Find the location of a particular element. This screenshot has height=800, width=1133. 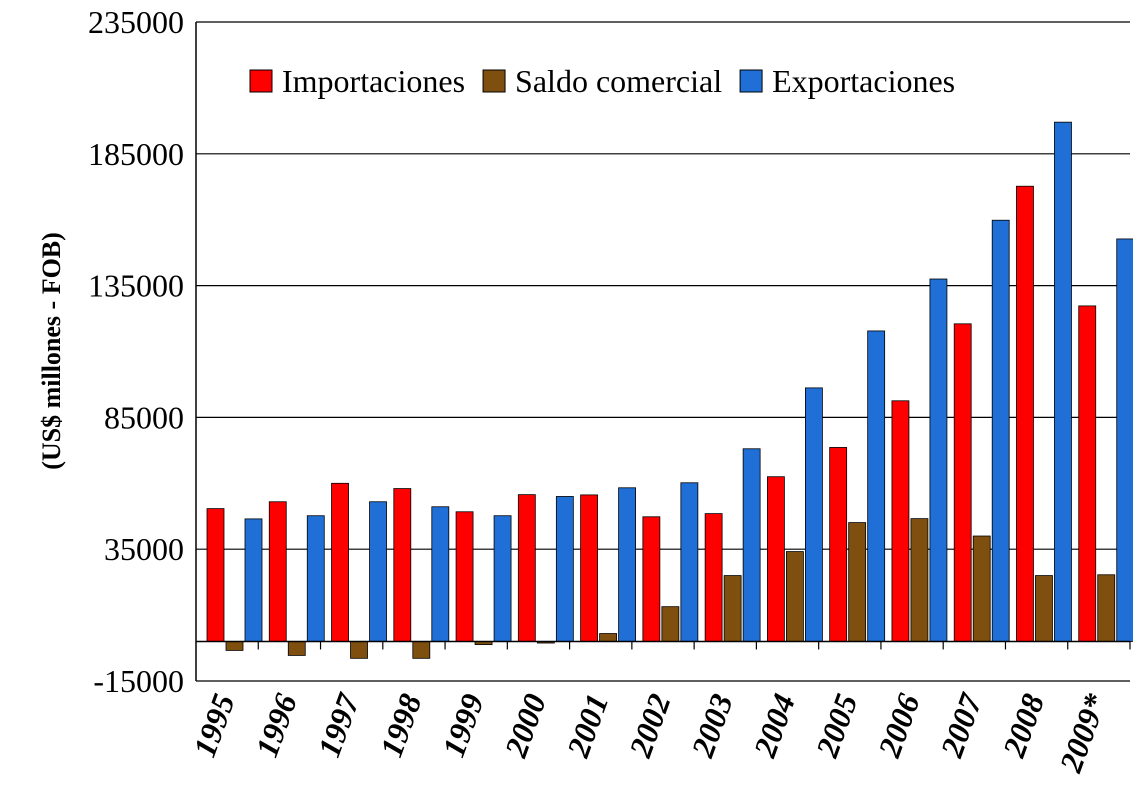

legend-label: Importaciones is located at coordinates (373, 81).